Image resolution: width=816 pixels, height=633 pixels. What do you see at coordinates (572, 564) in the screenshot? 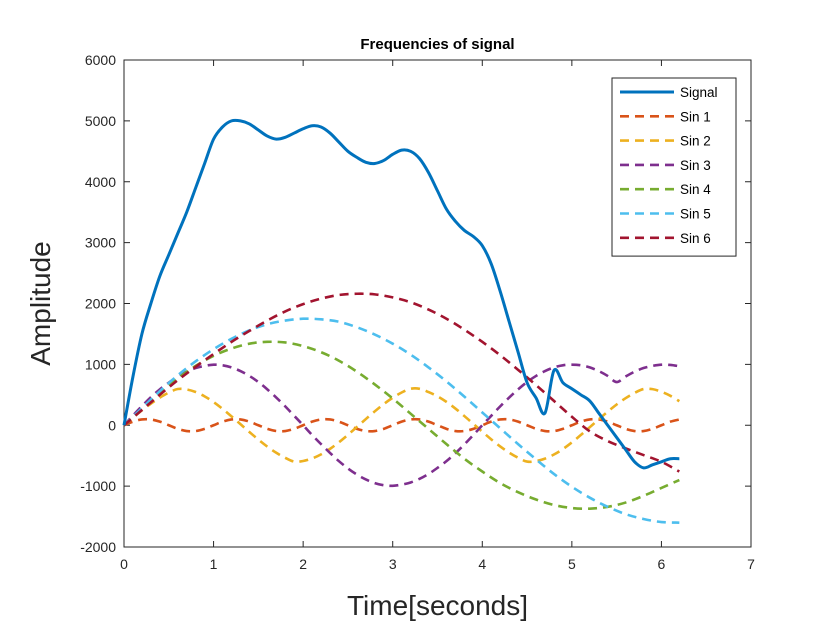
I see `x-tick-label: 5` at bounding box center [572, 564].